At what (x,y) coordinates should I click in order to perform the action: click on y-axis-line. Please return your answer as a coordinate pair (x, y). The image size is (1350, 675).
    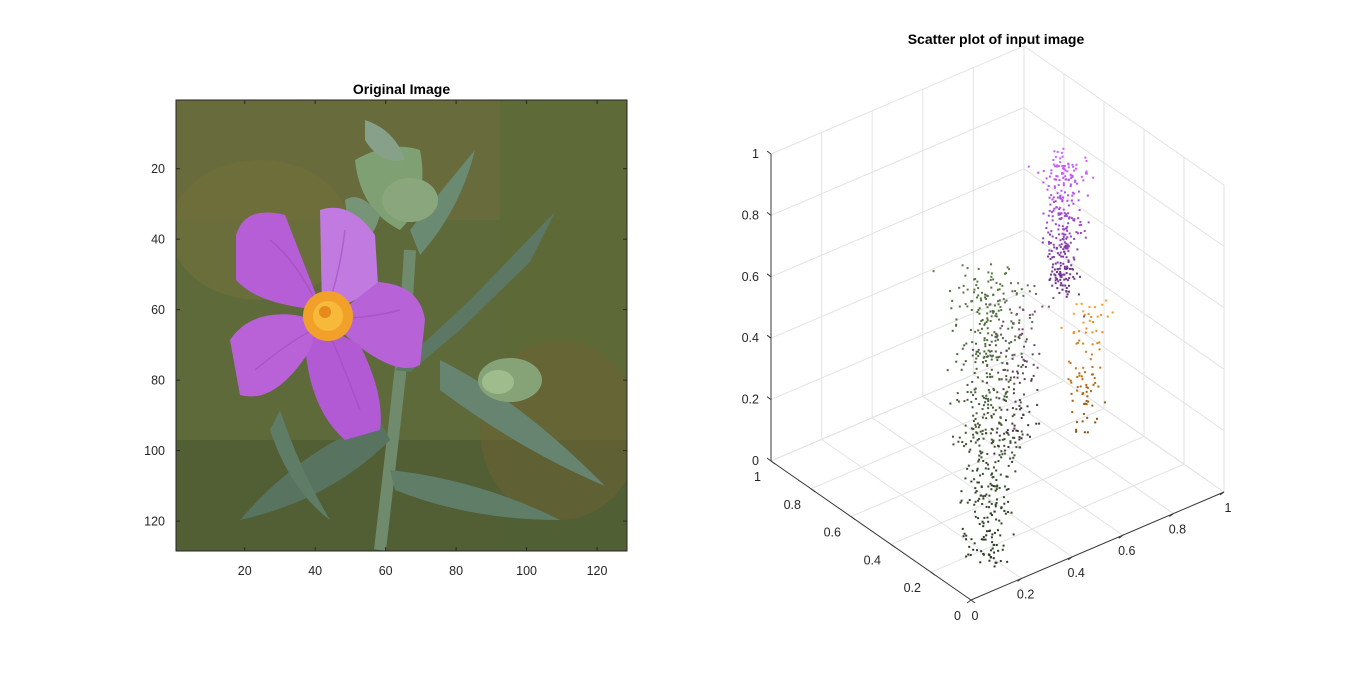
    Looking at the image, I should click on (871, 530).